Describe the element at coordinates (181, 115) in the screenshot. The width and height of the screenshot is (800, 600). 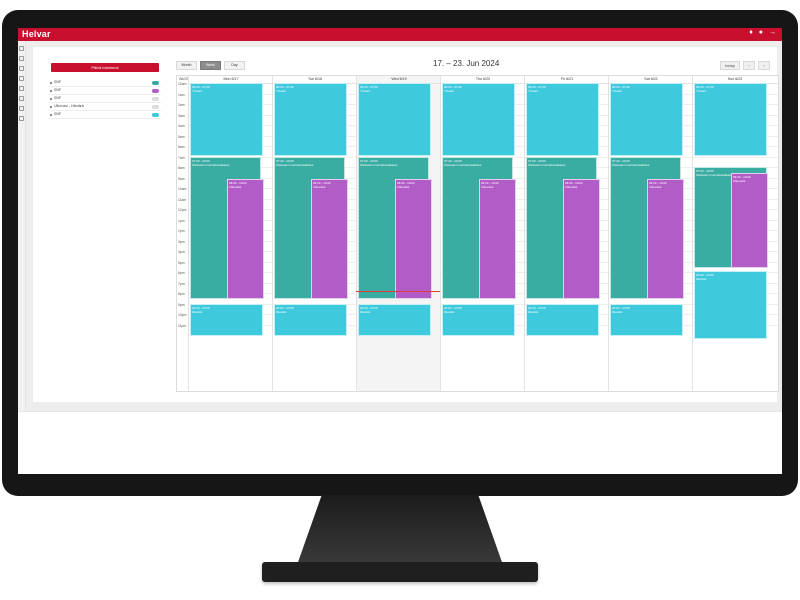
I see `hour-label: 3am` at that location.